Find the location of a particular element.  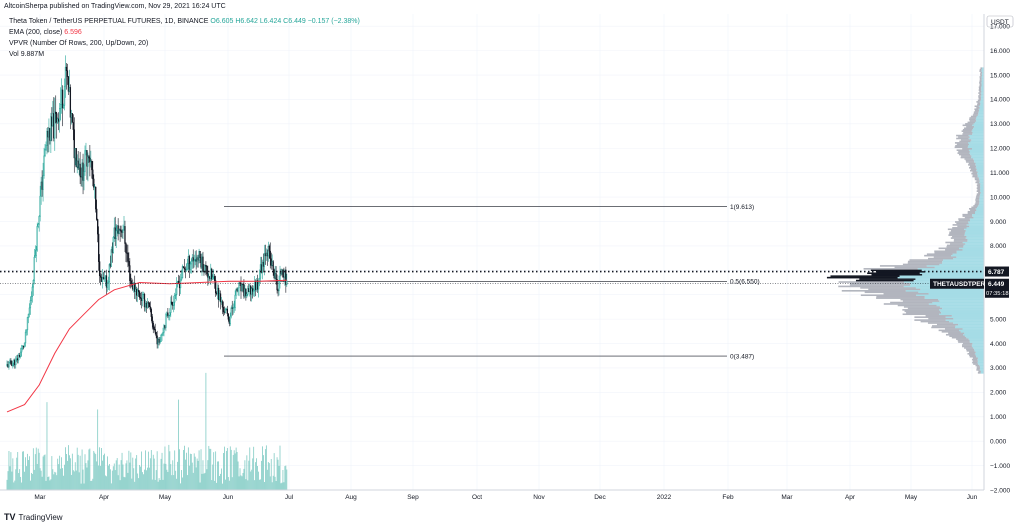

ema-legend: EMA (200, close) 6.596 is located at coordinates (45, 32).